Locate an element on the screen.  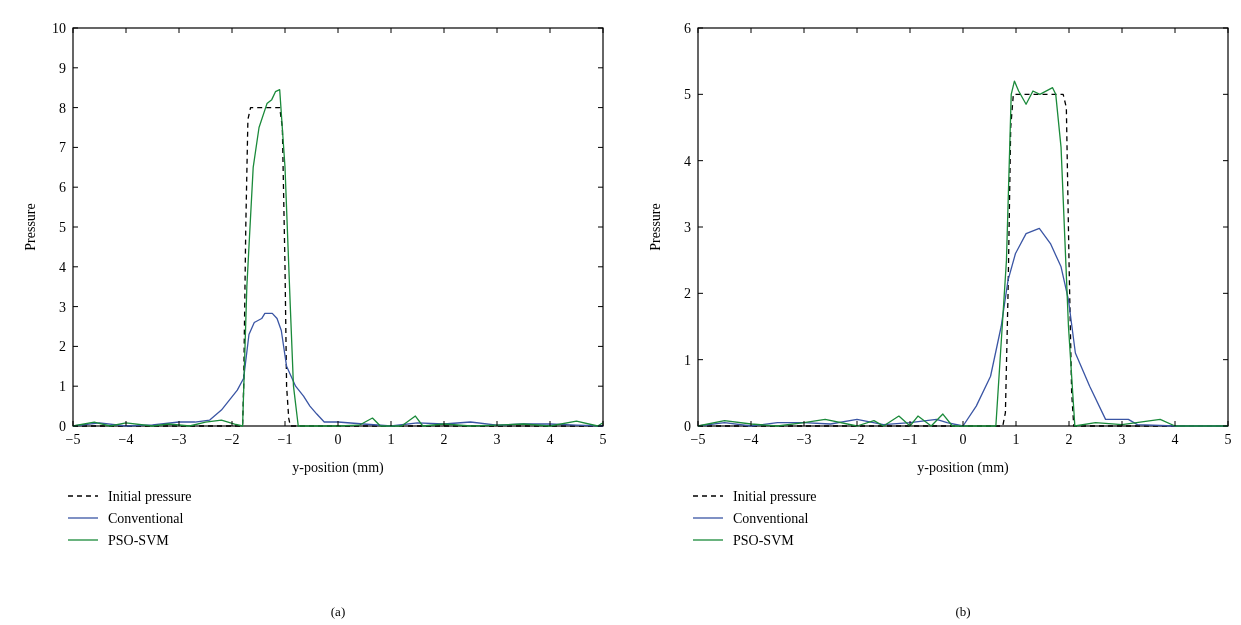
y-tick-label: 7 is located at coordinates (62, 148).